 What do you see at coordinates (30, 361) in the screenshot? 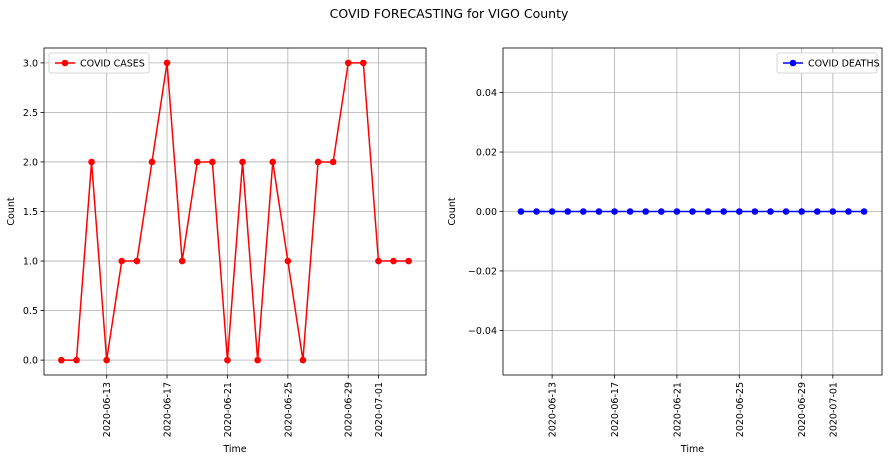
I see `y-tick-label: 0.0` at bounding box center [30, 361].